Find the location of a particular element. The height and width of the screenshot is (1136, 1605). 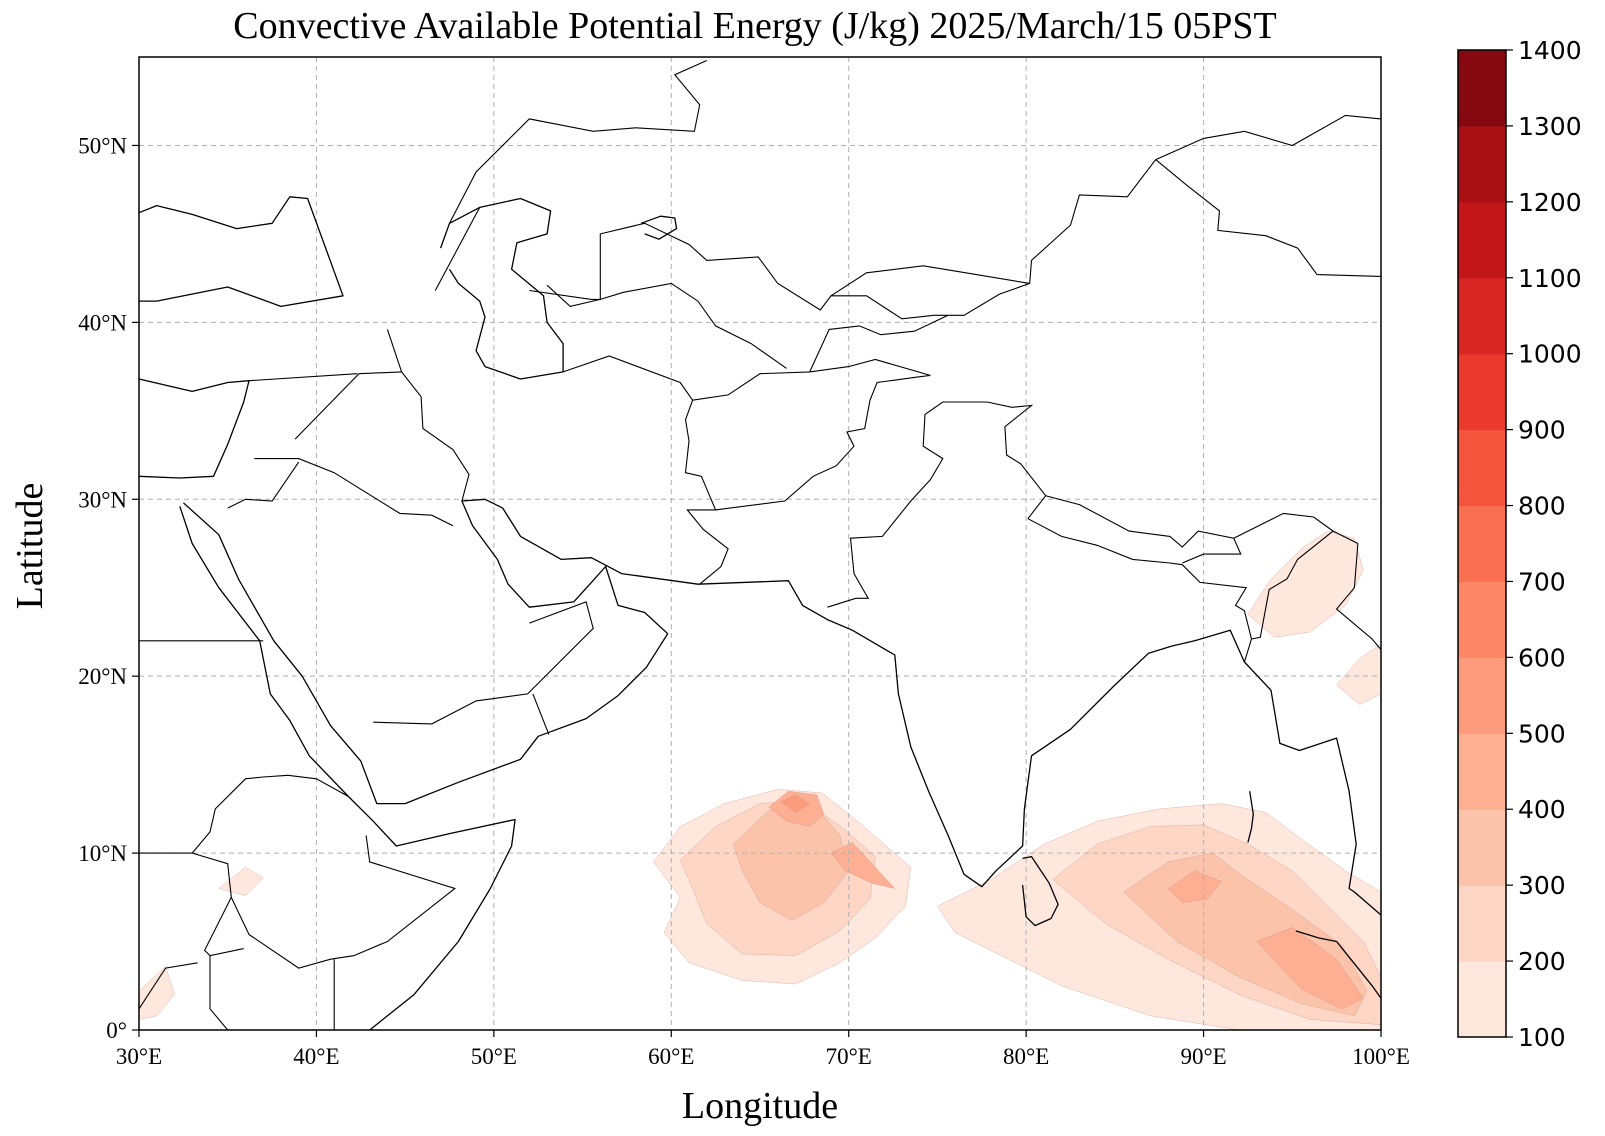

colorbar-tick-label: 1300 is located at coordinates (1550, 126).